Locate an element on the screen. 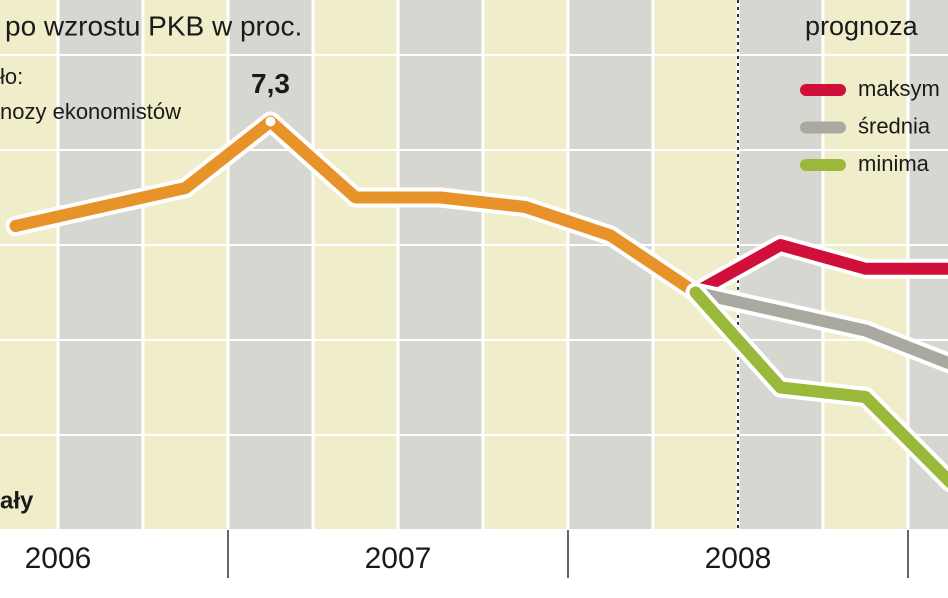  axis-band is located at coordinates (474, 561).